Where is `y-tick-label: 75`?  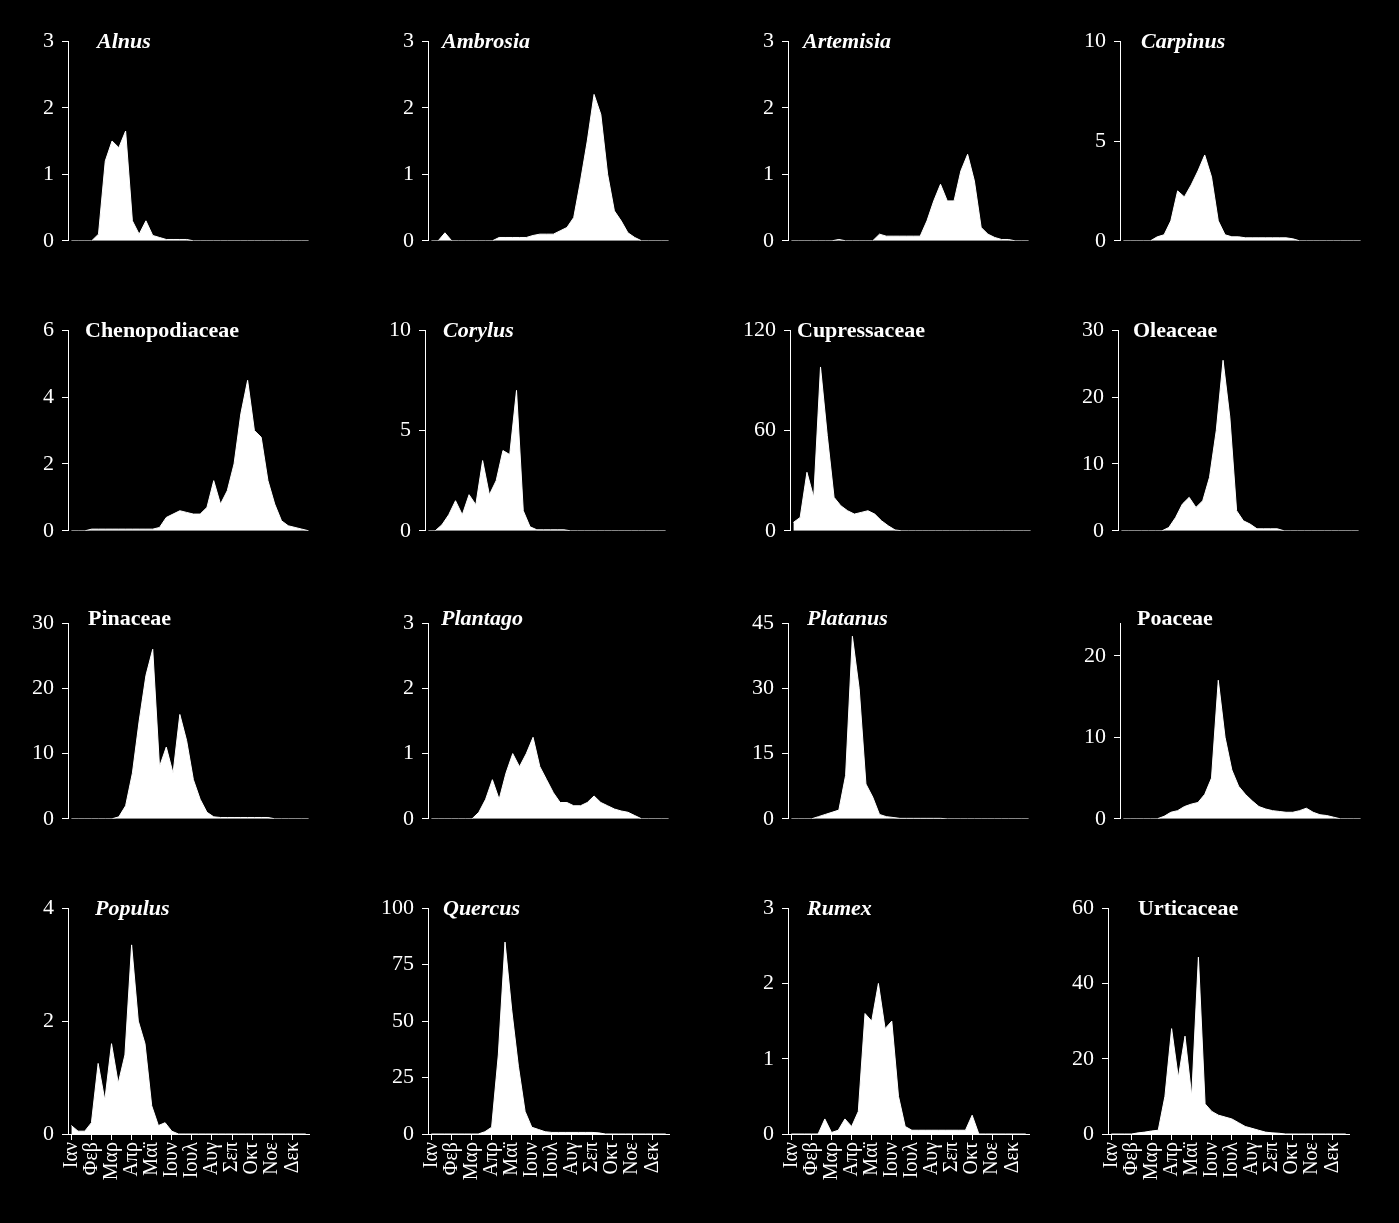
y-tick-label: 75 is located at coordinates (403, 963).